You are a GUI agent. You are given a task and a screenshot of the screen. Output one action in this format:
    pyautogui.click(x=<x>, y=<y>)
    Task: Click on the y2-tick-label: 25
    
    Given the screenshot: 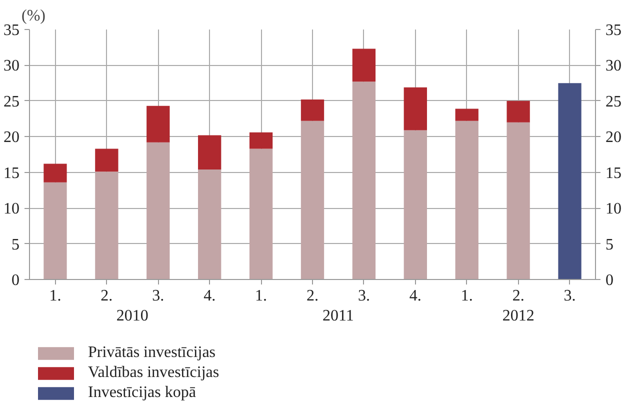 What is the action you would take?
    pyautogui.click(x=614, y=101)
    